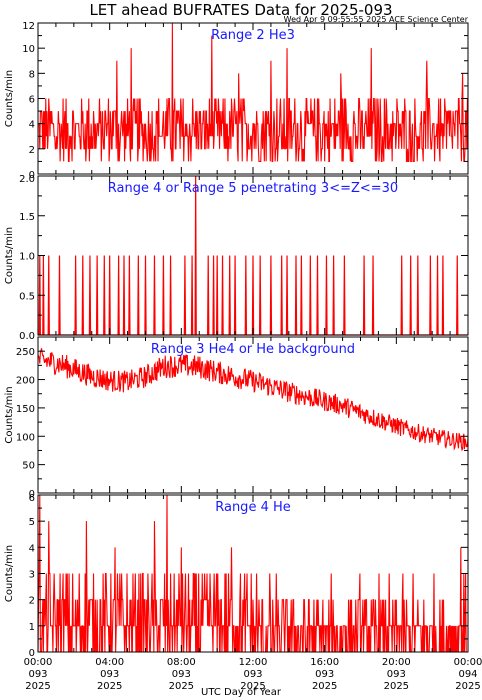 Image resolution: width=482 pixels, height=700 pixels. What do you see at coordinates (25, 381) in the screenshot?
I see `y-tick-label: 200` at bounding box center [25, 381].